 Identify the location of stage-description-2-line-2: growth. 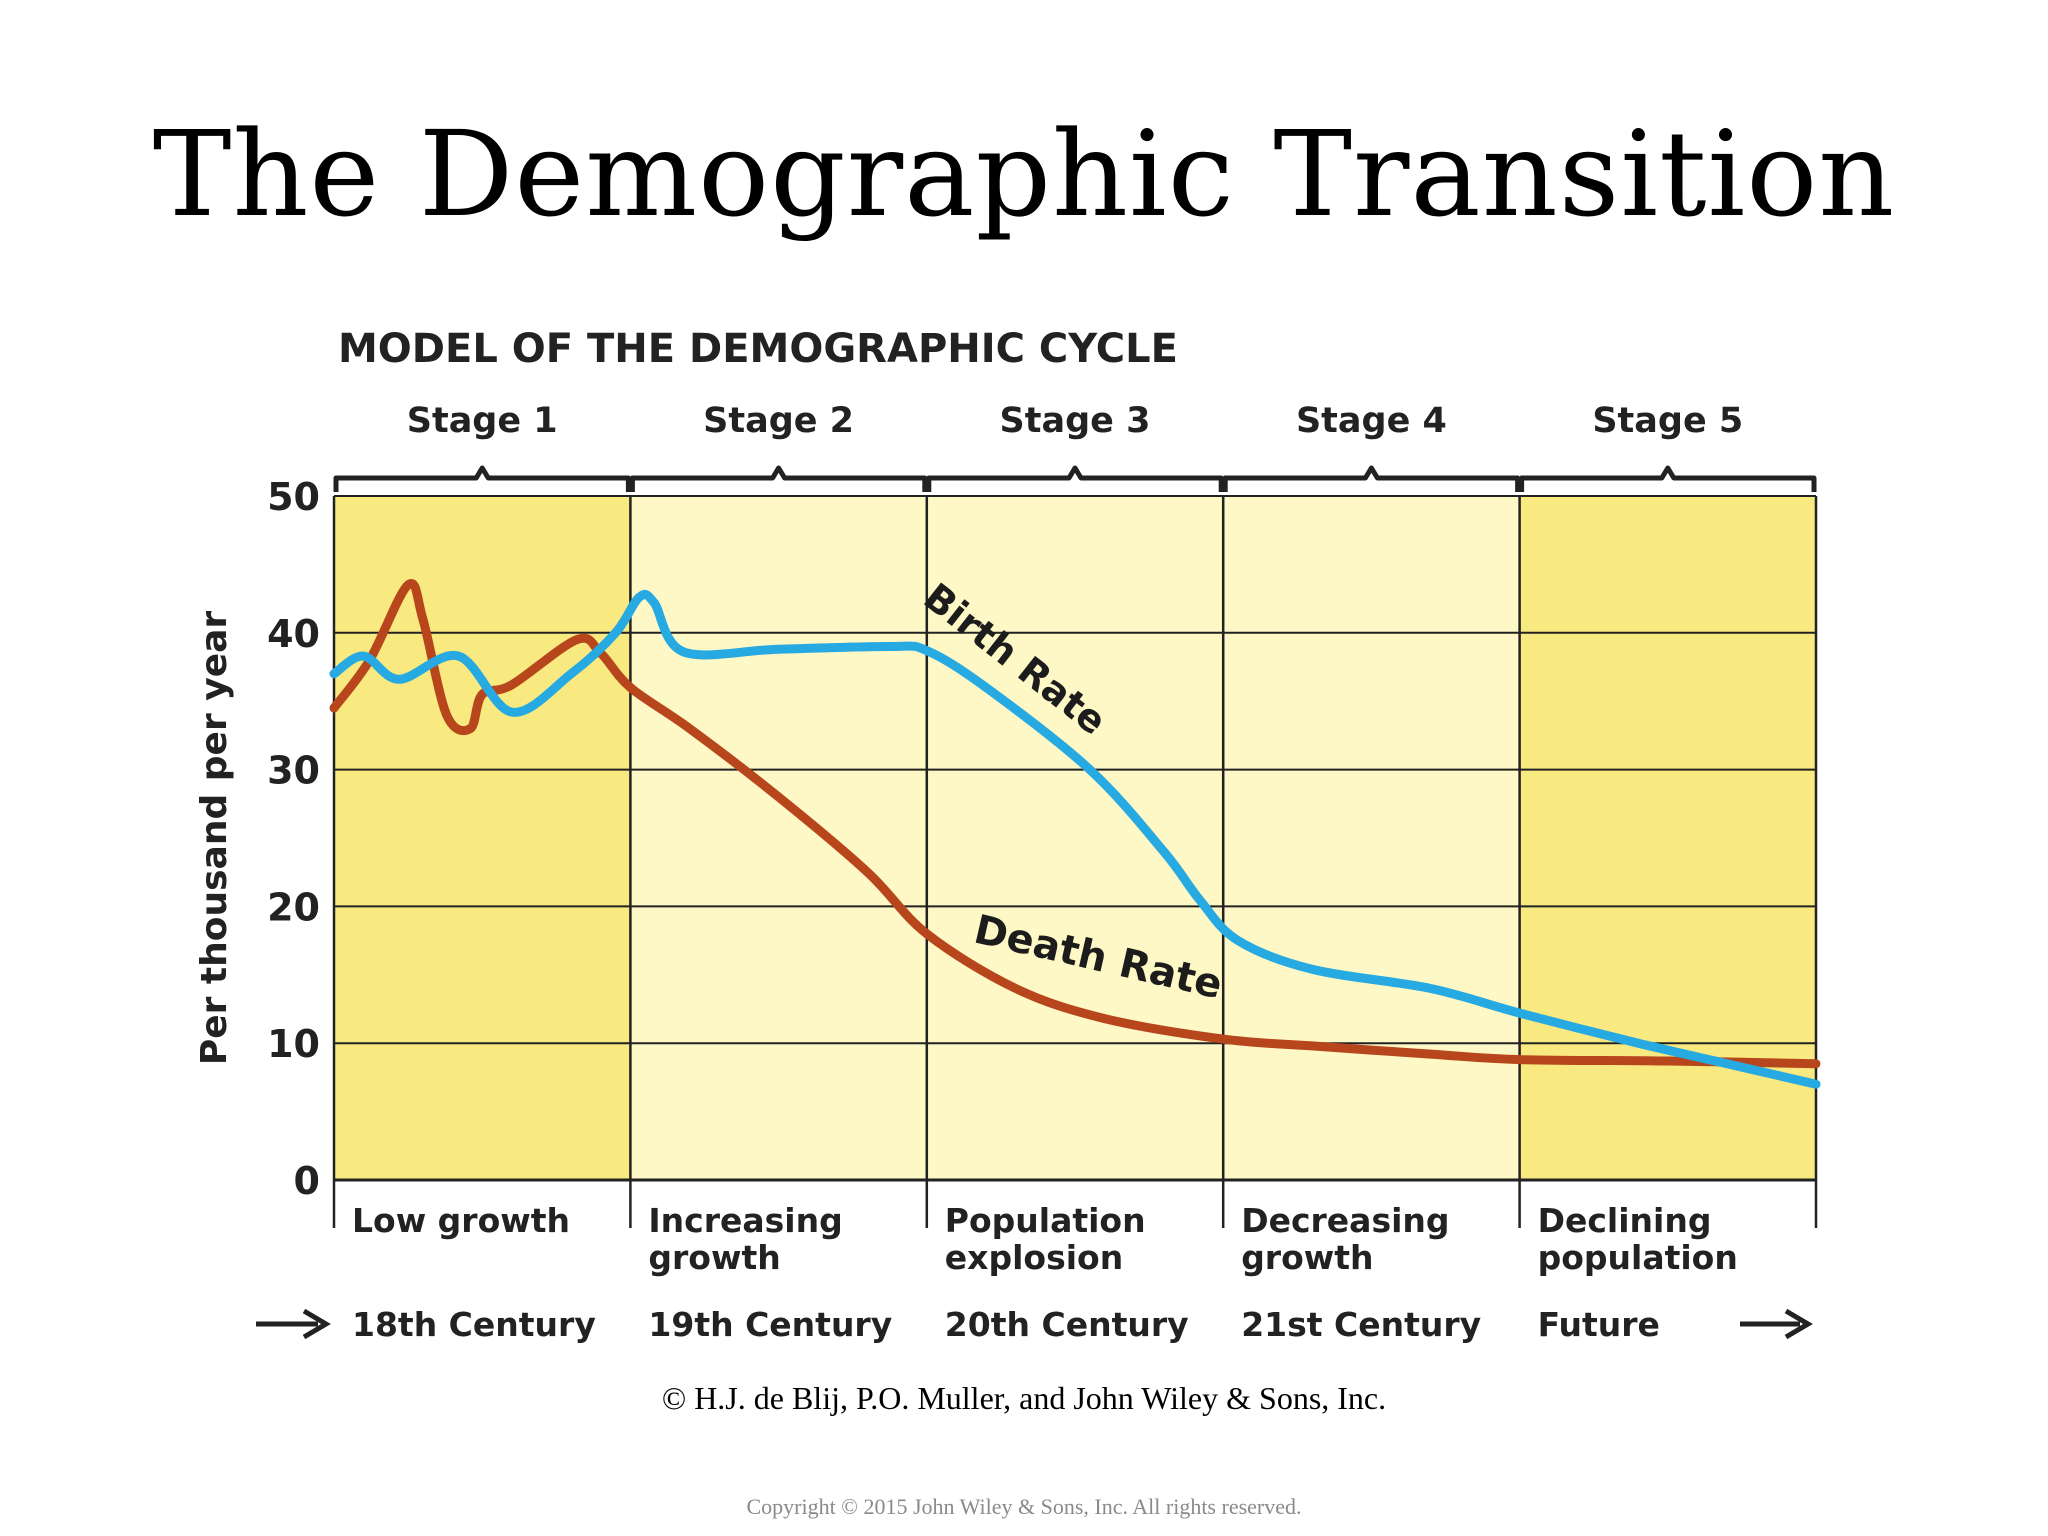
(714, 1257).